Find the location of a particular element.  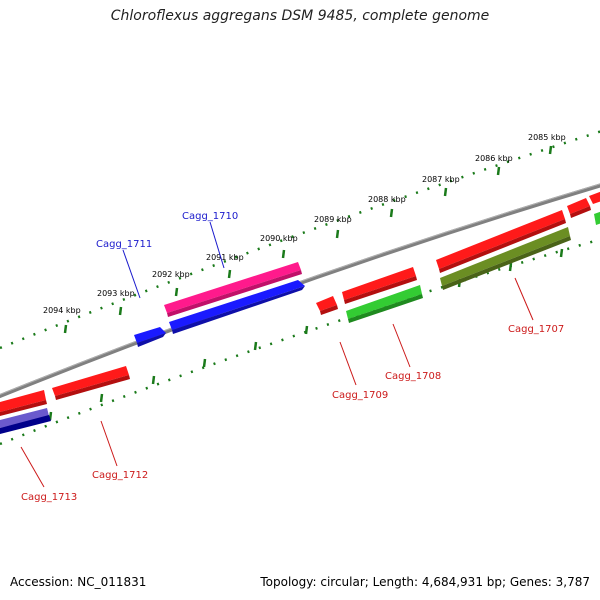

gene-cagg-1707-red-shade is located at coordinates (502, 246).